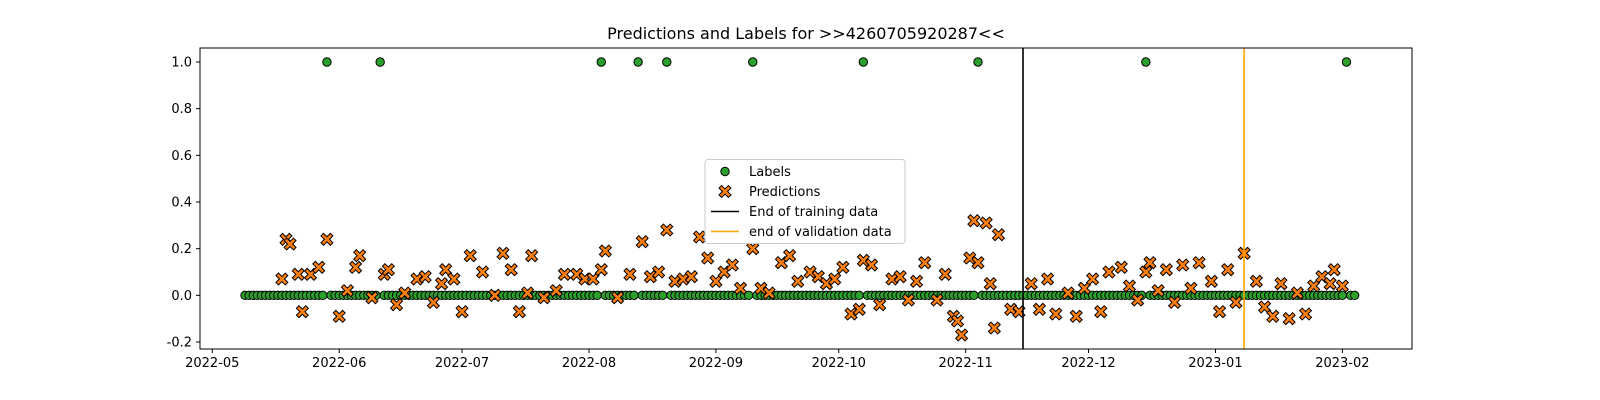 The image size is (1600, 400). What do you see at coordinates (181, 203) in the screenshot?
I see `y-tick-label: 0.4` at bounding box center [181, 203].